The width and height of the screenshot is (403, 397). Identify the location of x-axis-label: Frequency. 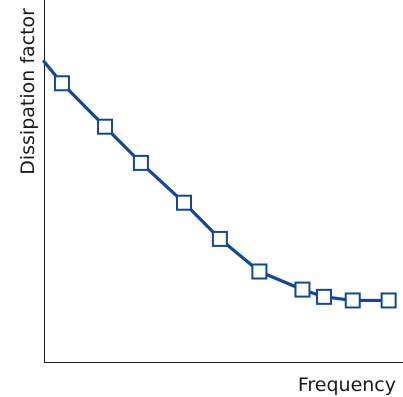
(347, 385).